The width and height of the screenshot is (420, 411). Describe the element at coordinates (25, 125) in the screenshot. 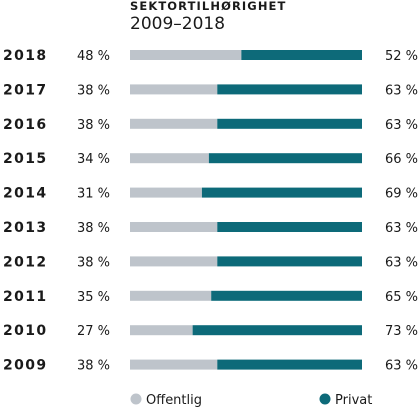

I see `year-label: 2016` at that location.